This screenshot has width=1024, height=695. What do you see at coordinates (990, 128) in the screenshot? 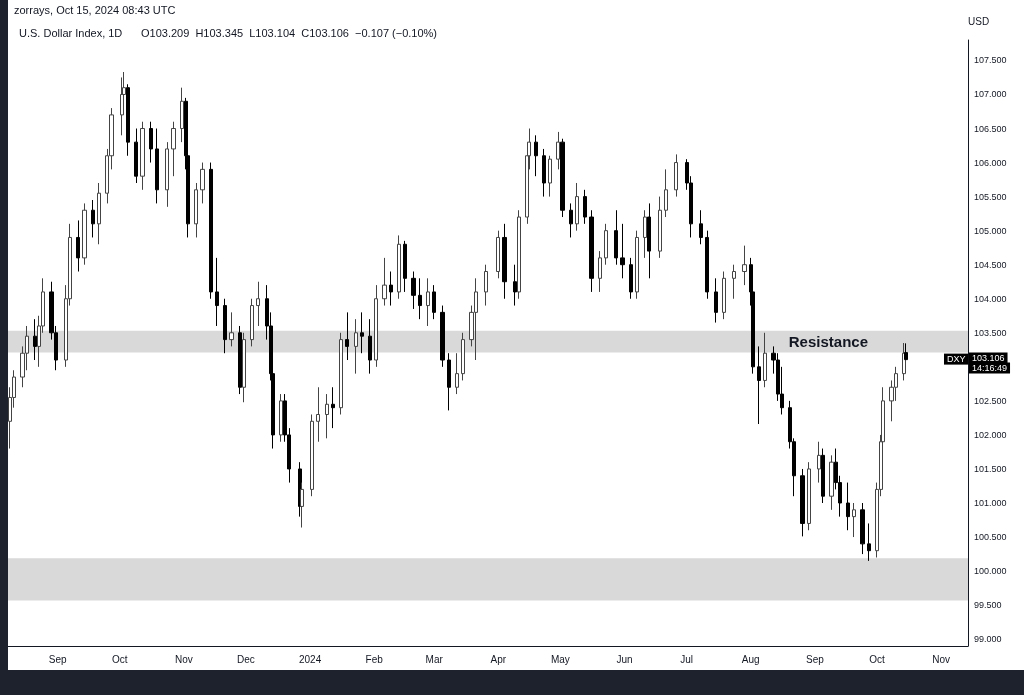
I see `y-tick-label: 106.500` at bounding box center [990, 128].